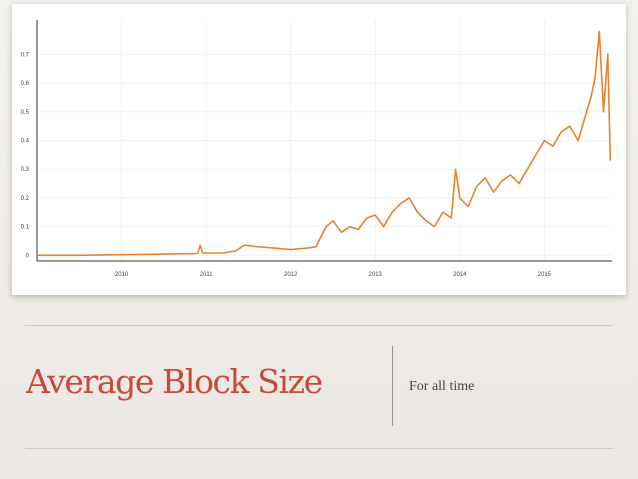  What do you see at coordinates (25, 84) in the screenshot?
I see `y-tick-label: 0.6` at bounding box center [25, 84].